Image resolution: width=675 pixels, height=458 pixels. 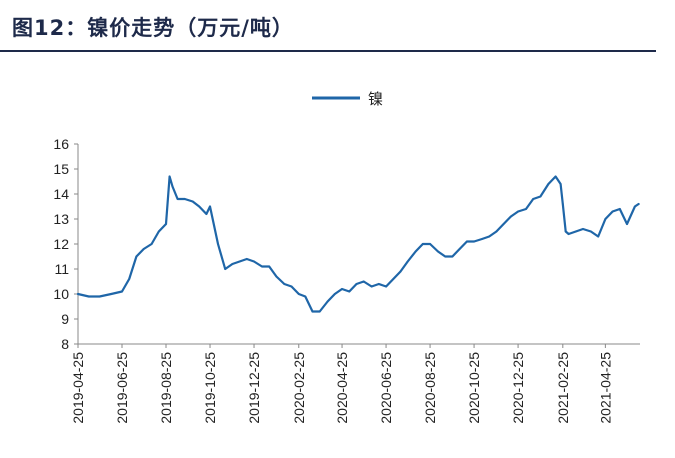 I want to click on chart-legend: 镍, so click(x=347, y=99).